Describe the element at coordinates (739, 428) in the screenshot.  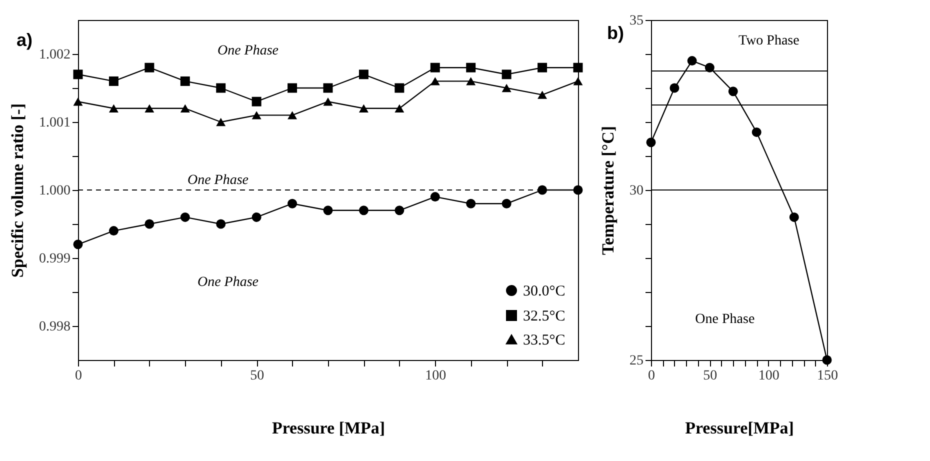
I see `x-axis-title: Pressure[MPa]` at that location.